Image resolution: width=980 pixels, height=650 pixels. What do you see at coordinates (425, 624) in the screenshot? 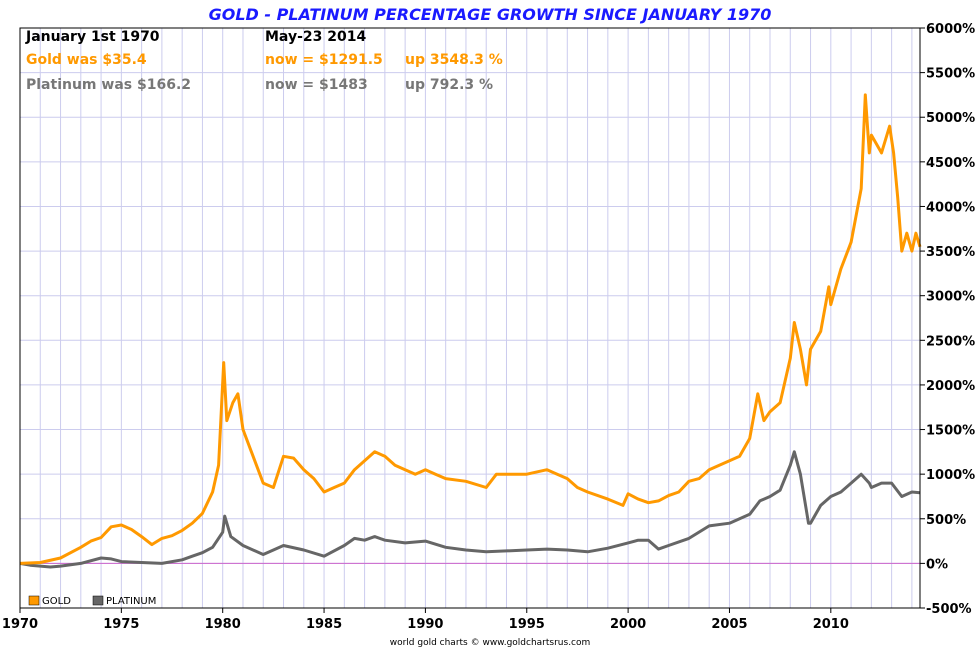
I see `x-tick-label: 1990` at bounding box center [425, 624].